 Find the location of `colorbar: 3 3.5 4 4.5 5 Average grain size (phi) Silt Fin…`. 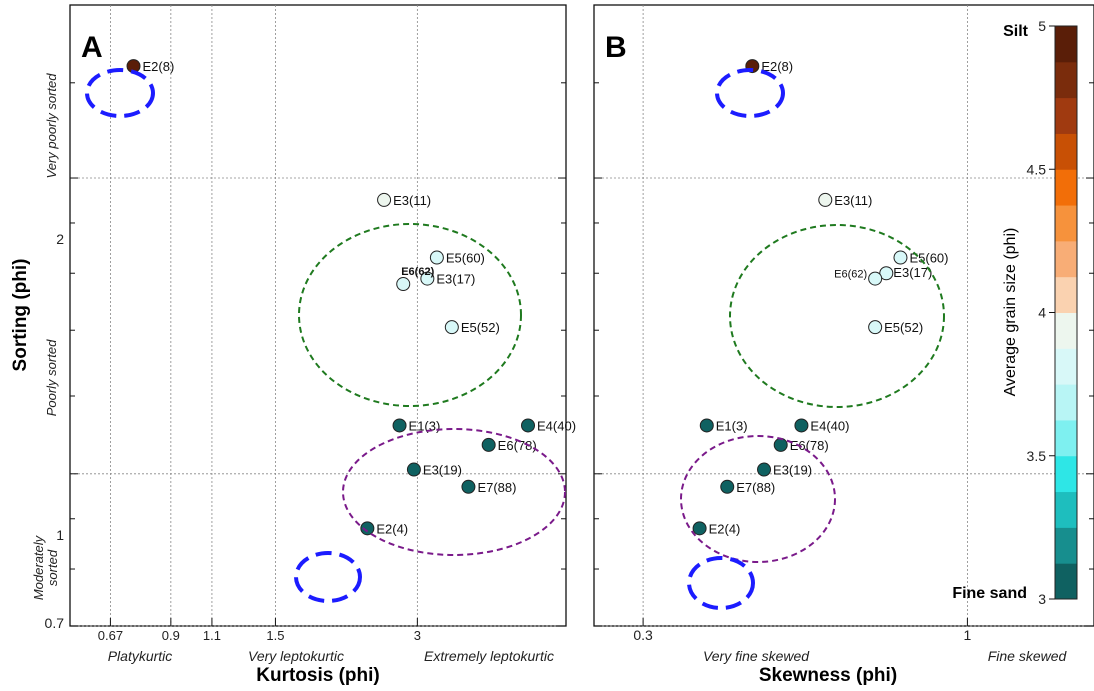

colorbar: 3 3.5 4 4.5 5 Average grain size (phi) Silt Fin… is located at coordinates (1015, 312).